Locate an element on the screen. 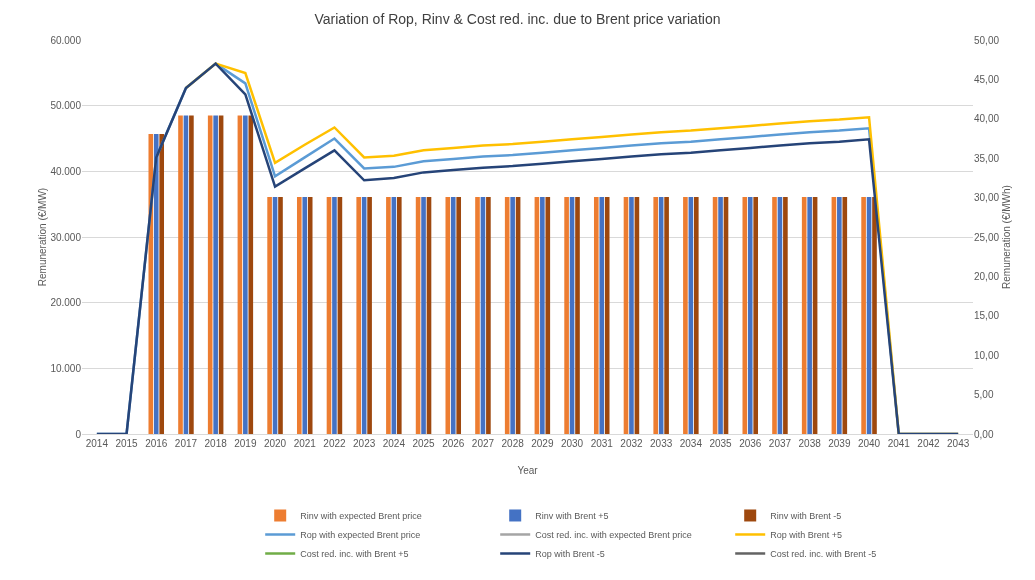 The height and width of the screenshot is (580, 1035). legend-label: Cost red. inc. with Brent +5 is located at coordinates (354, 553).